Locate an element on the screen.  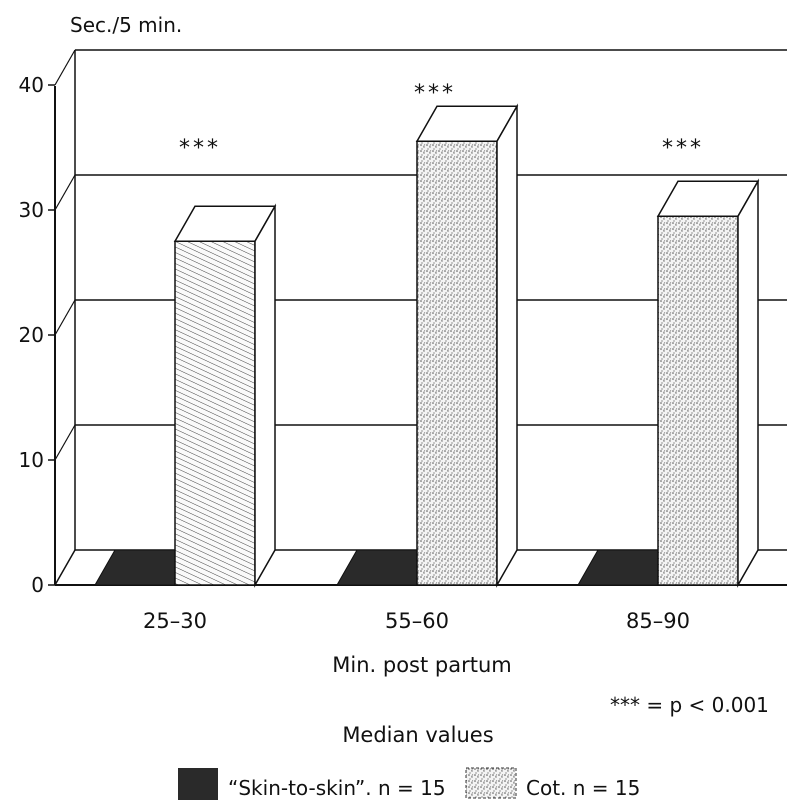
y-tick-label: 40 is located at coordinates (31, 85).